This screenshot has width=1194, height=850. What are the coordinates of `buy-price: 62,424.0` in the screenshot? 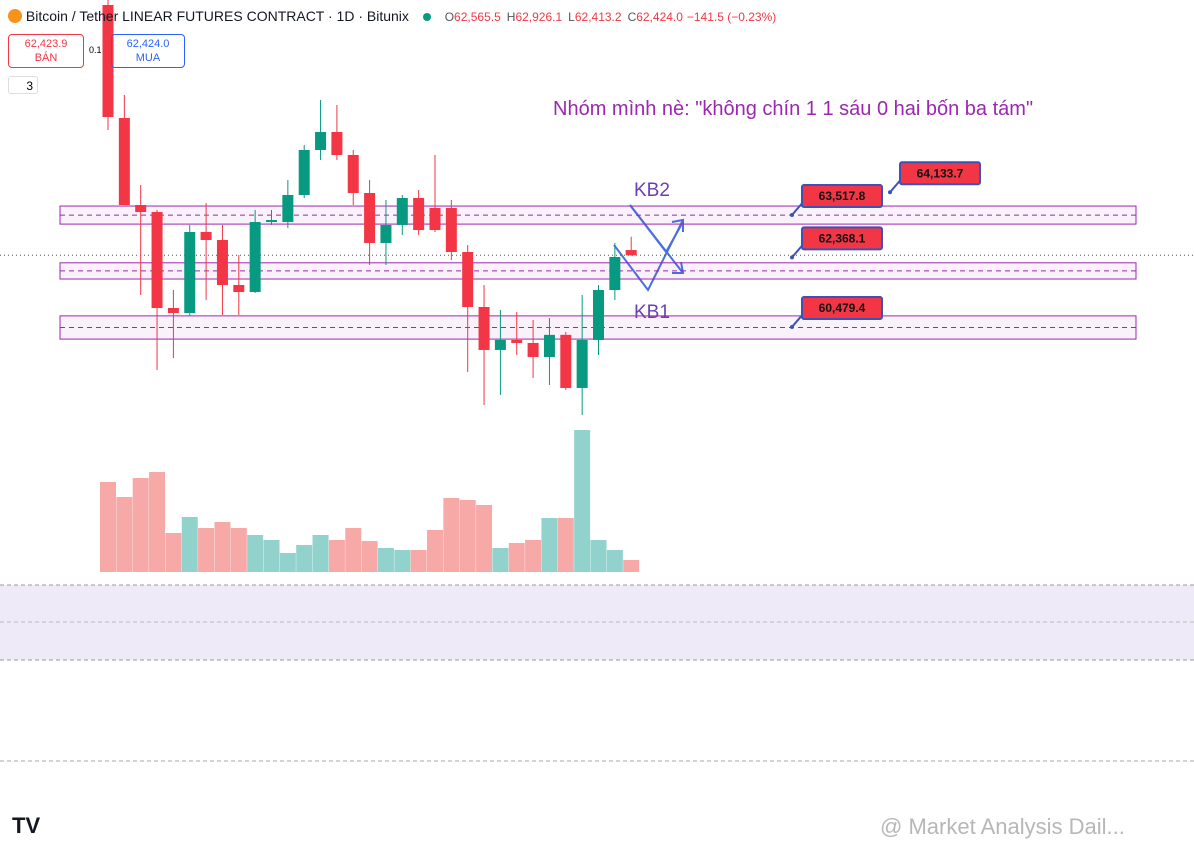 It's located at (148, 44).